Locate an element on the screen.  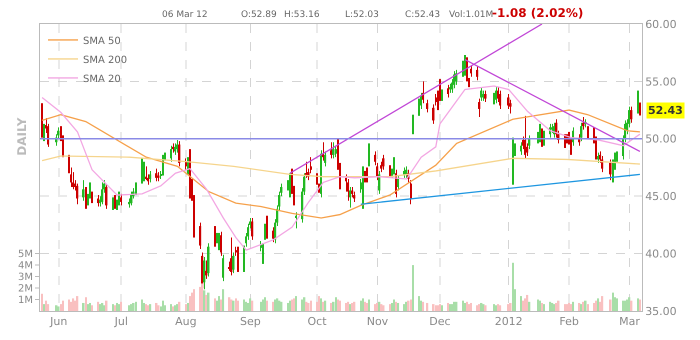
y2-tick-label: 1M is located at coordinates (25, 300).